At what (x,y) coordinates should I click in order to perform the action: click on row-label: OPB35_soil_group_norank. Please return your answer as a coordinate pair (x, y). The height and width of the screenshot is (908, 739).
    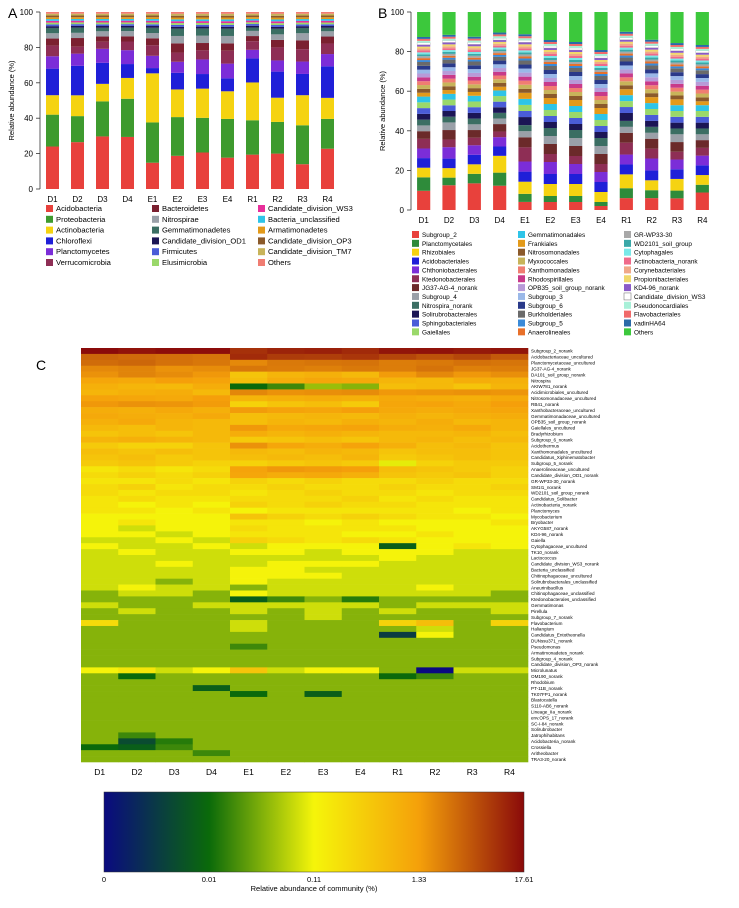
    Looking at the image, I should click on (559, 422).